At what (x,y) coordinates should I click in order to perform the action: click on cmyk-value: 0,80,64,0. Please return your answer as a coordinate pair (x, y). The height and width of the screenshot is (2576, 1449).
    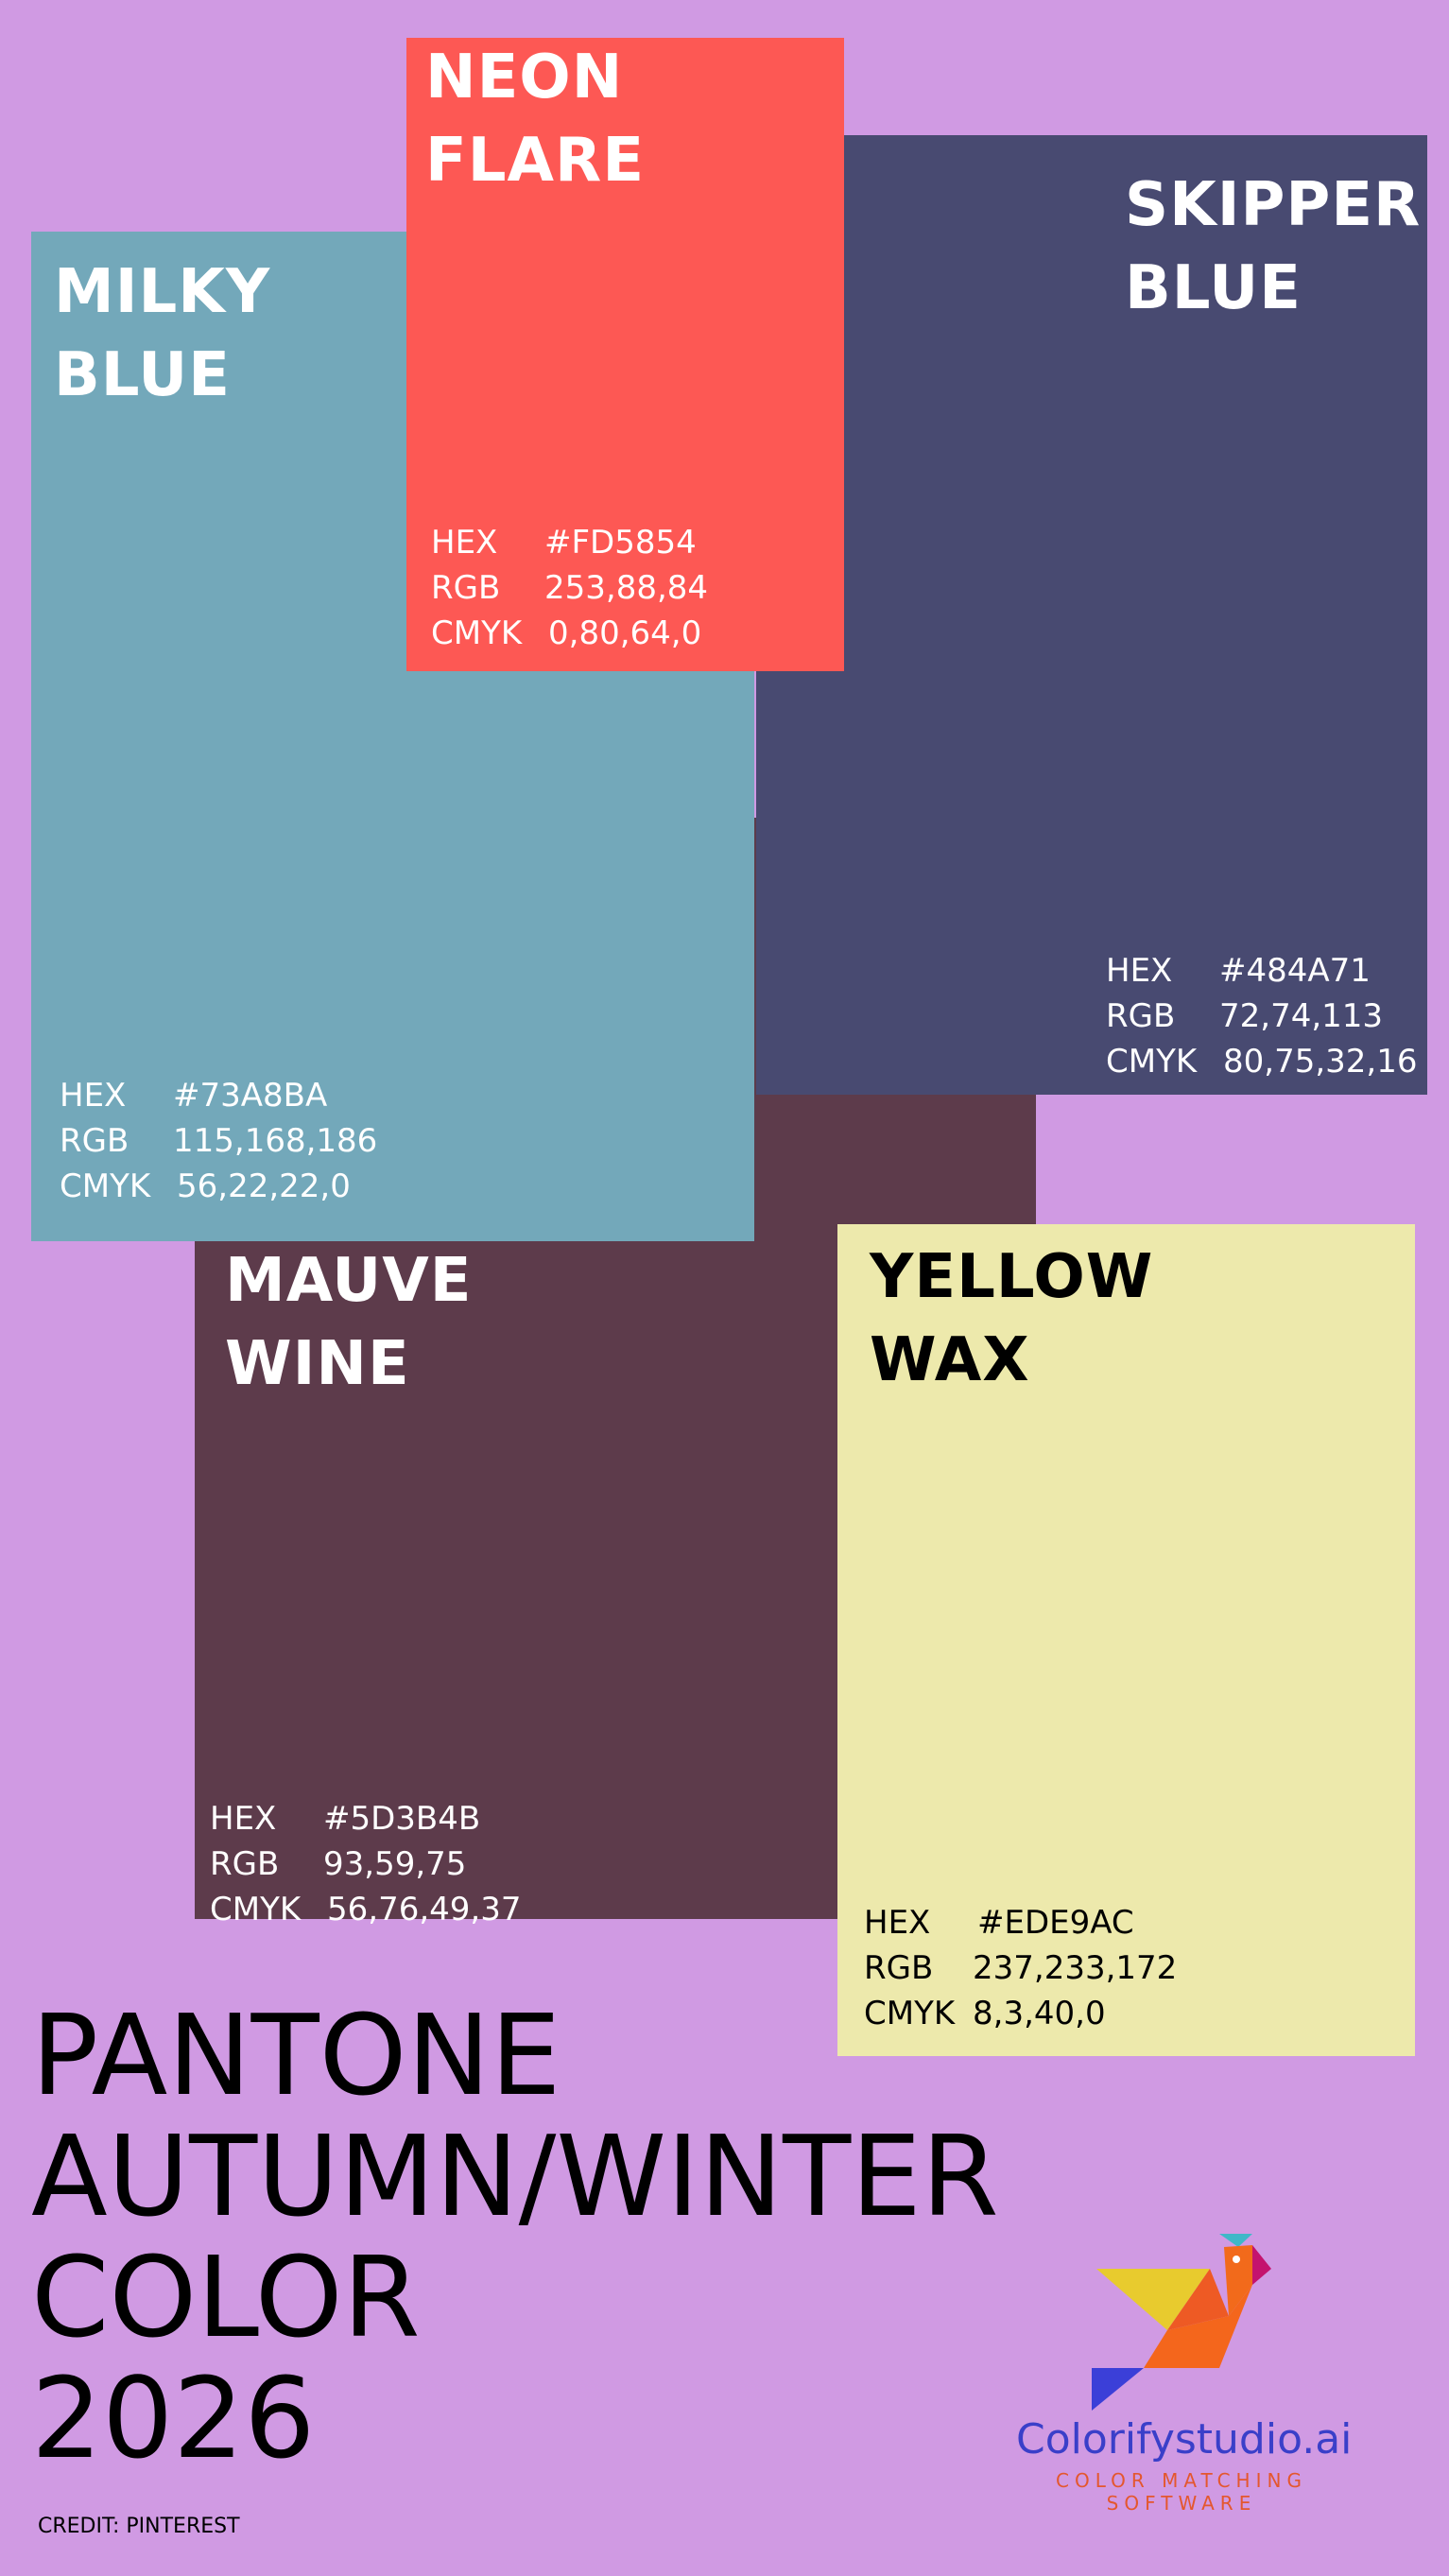
    Looking at the image, I should click on (625, 633).